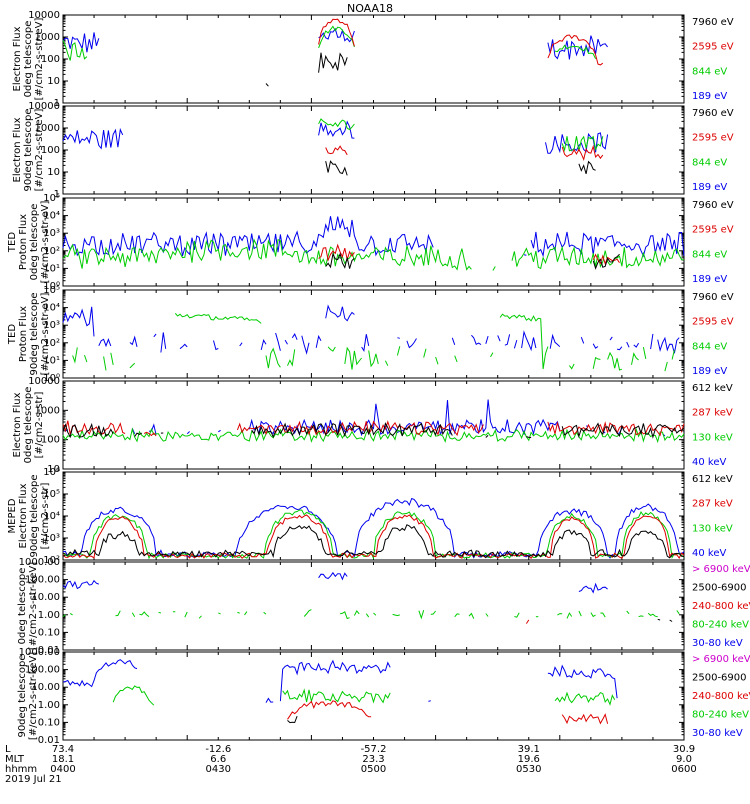 The image size is (750, 804). I want to click on y-axis-label-line: TED, so click(12, 334).